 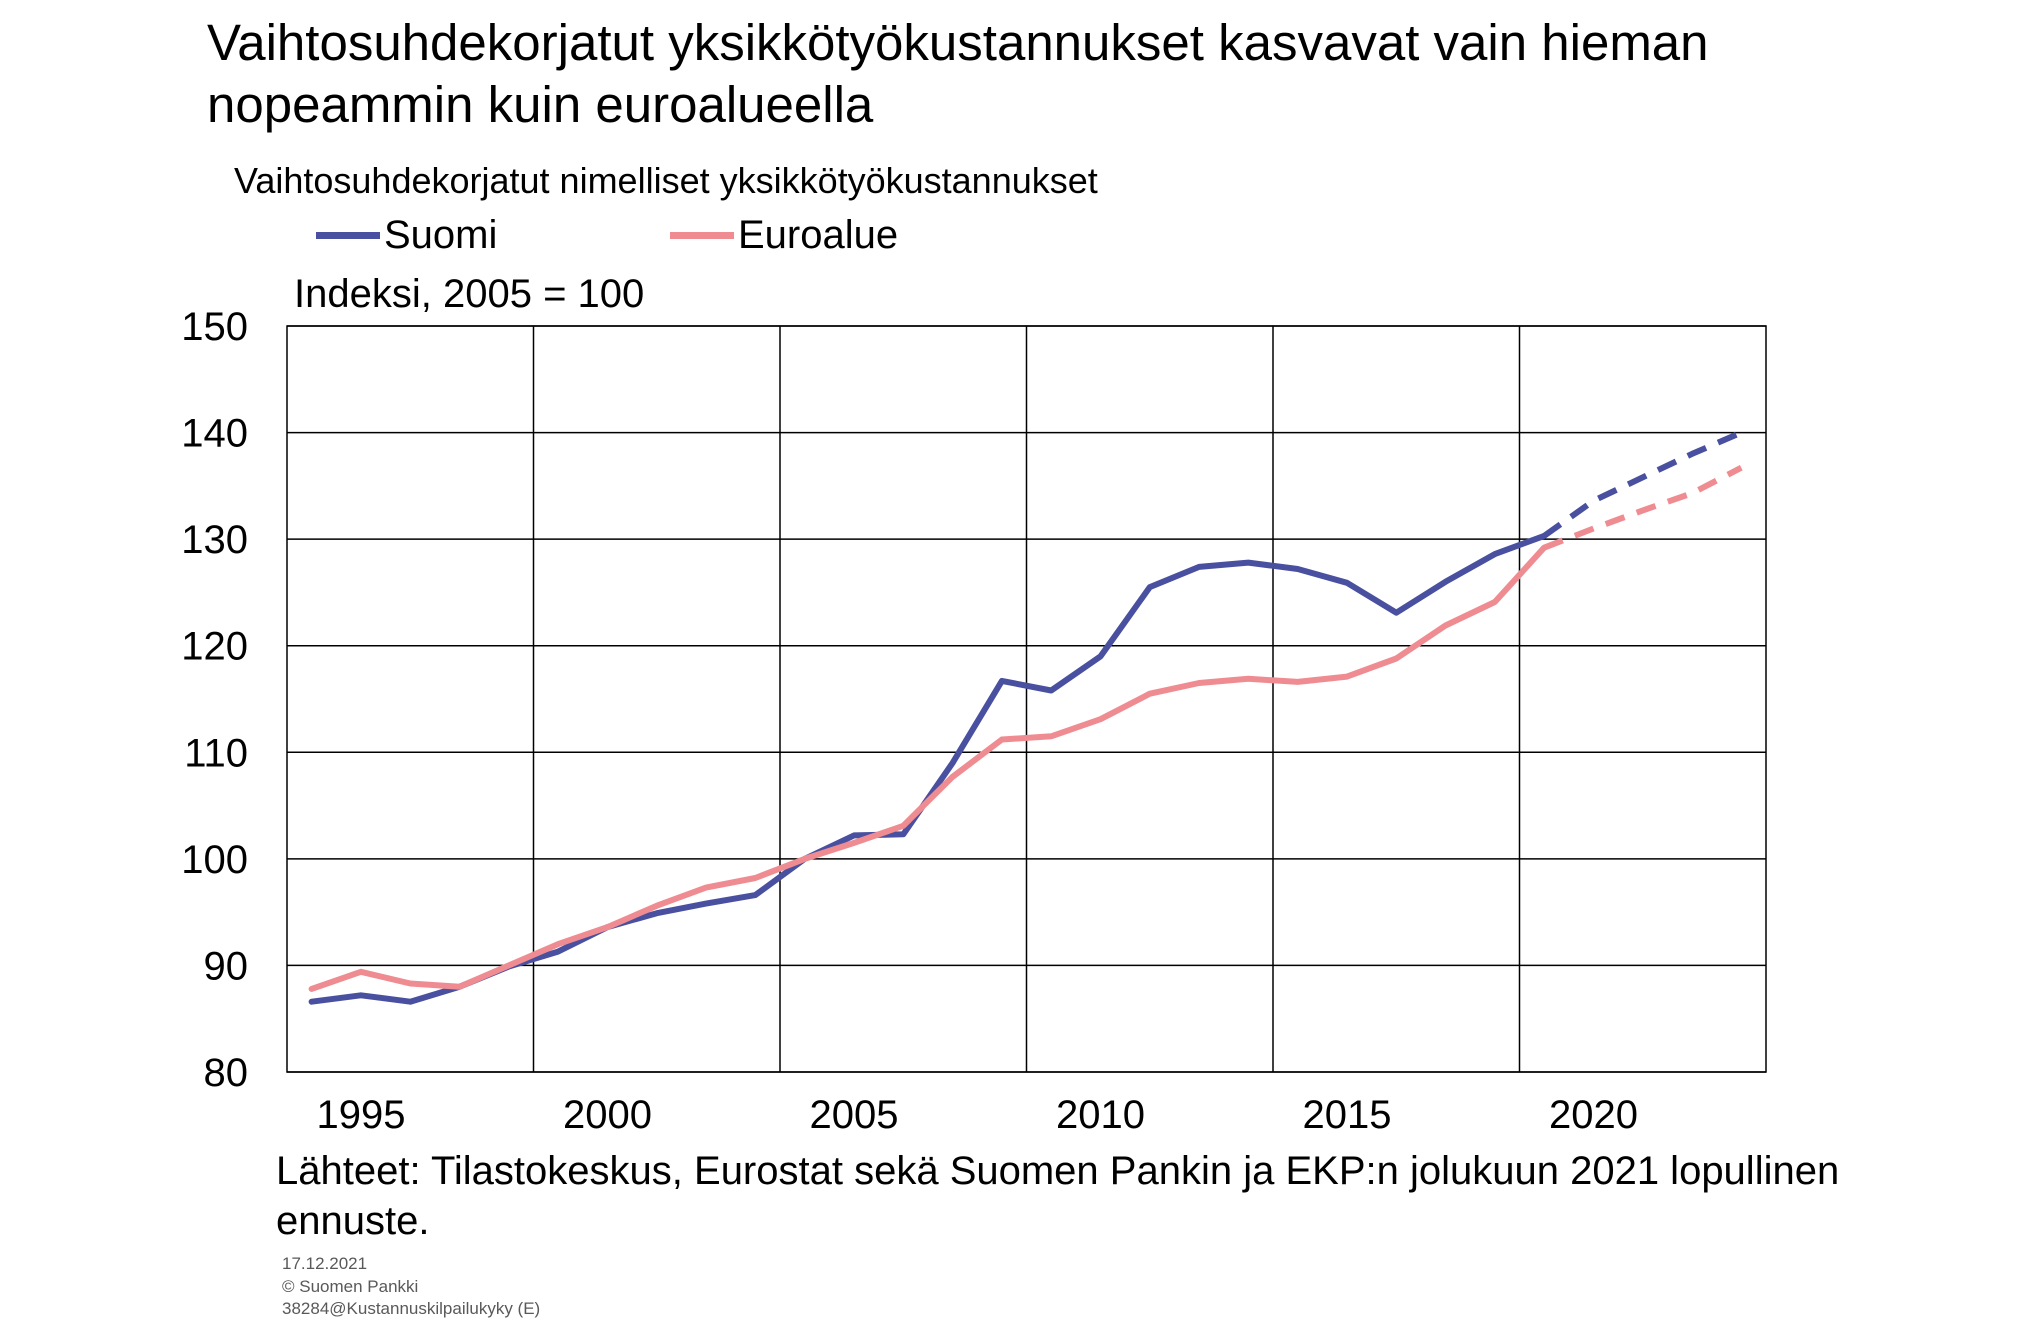 What do you see at coordinates (214, 434) in the screenshot?
I see `y-tick-label: 140` at bounding box center [214, 434].